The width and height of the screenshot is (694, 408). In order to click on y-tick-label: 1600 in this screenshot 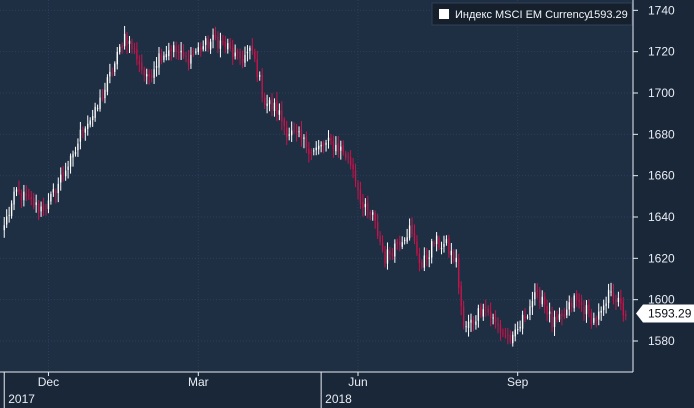, I will do `click(661, 300)`.